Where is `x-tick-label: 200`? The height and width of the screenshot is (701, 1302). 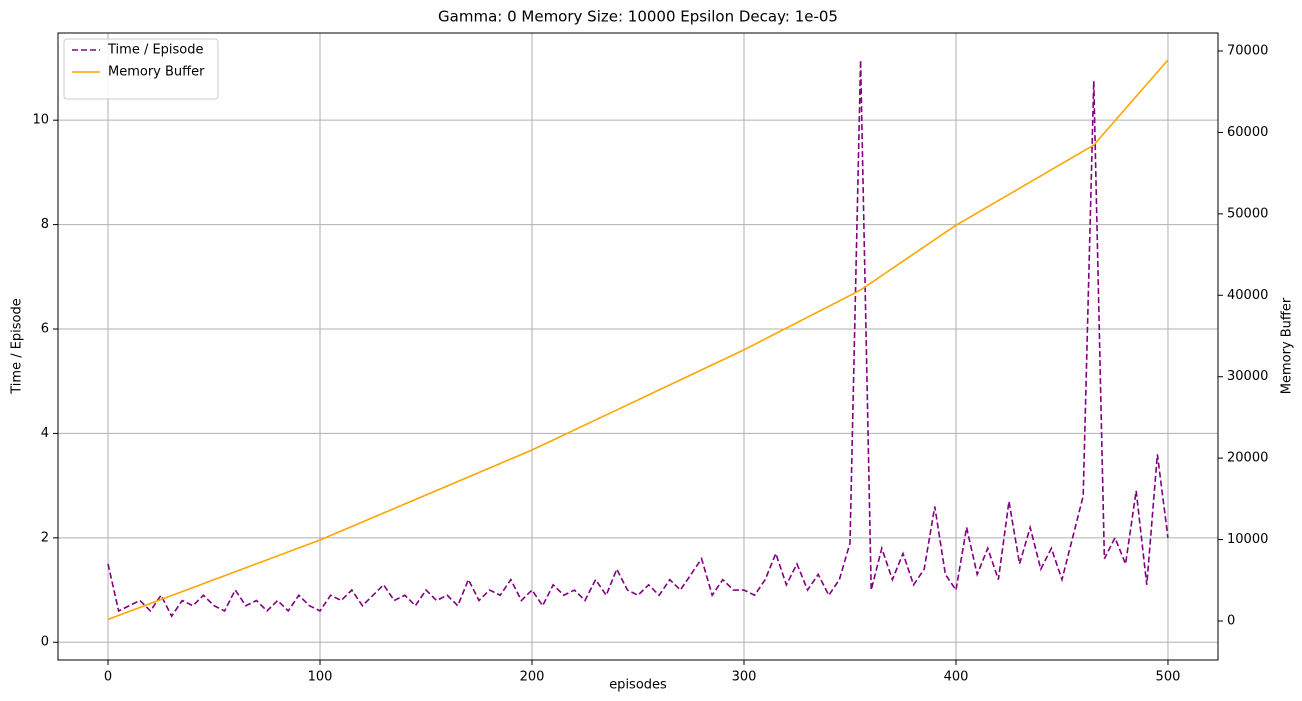
x-tick-label: 200 is located at coordinates (532, 677).